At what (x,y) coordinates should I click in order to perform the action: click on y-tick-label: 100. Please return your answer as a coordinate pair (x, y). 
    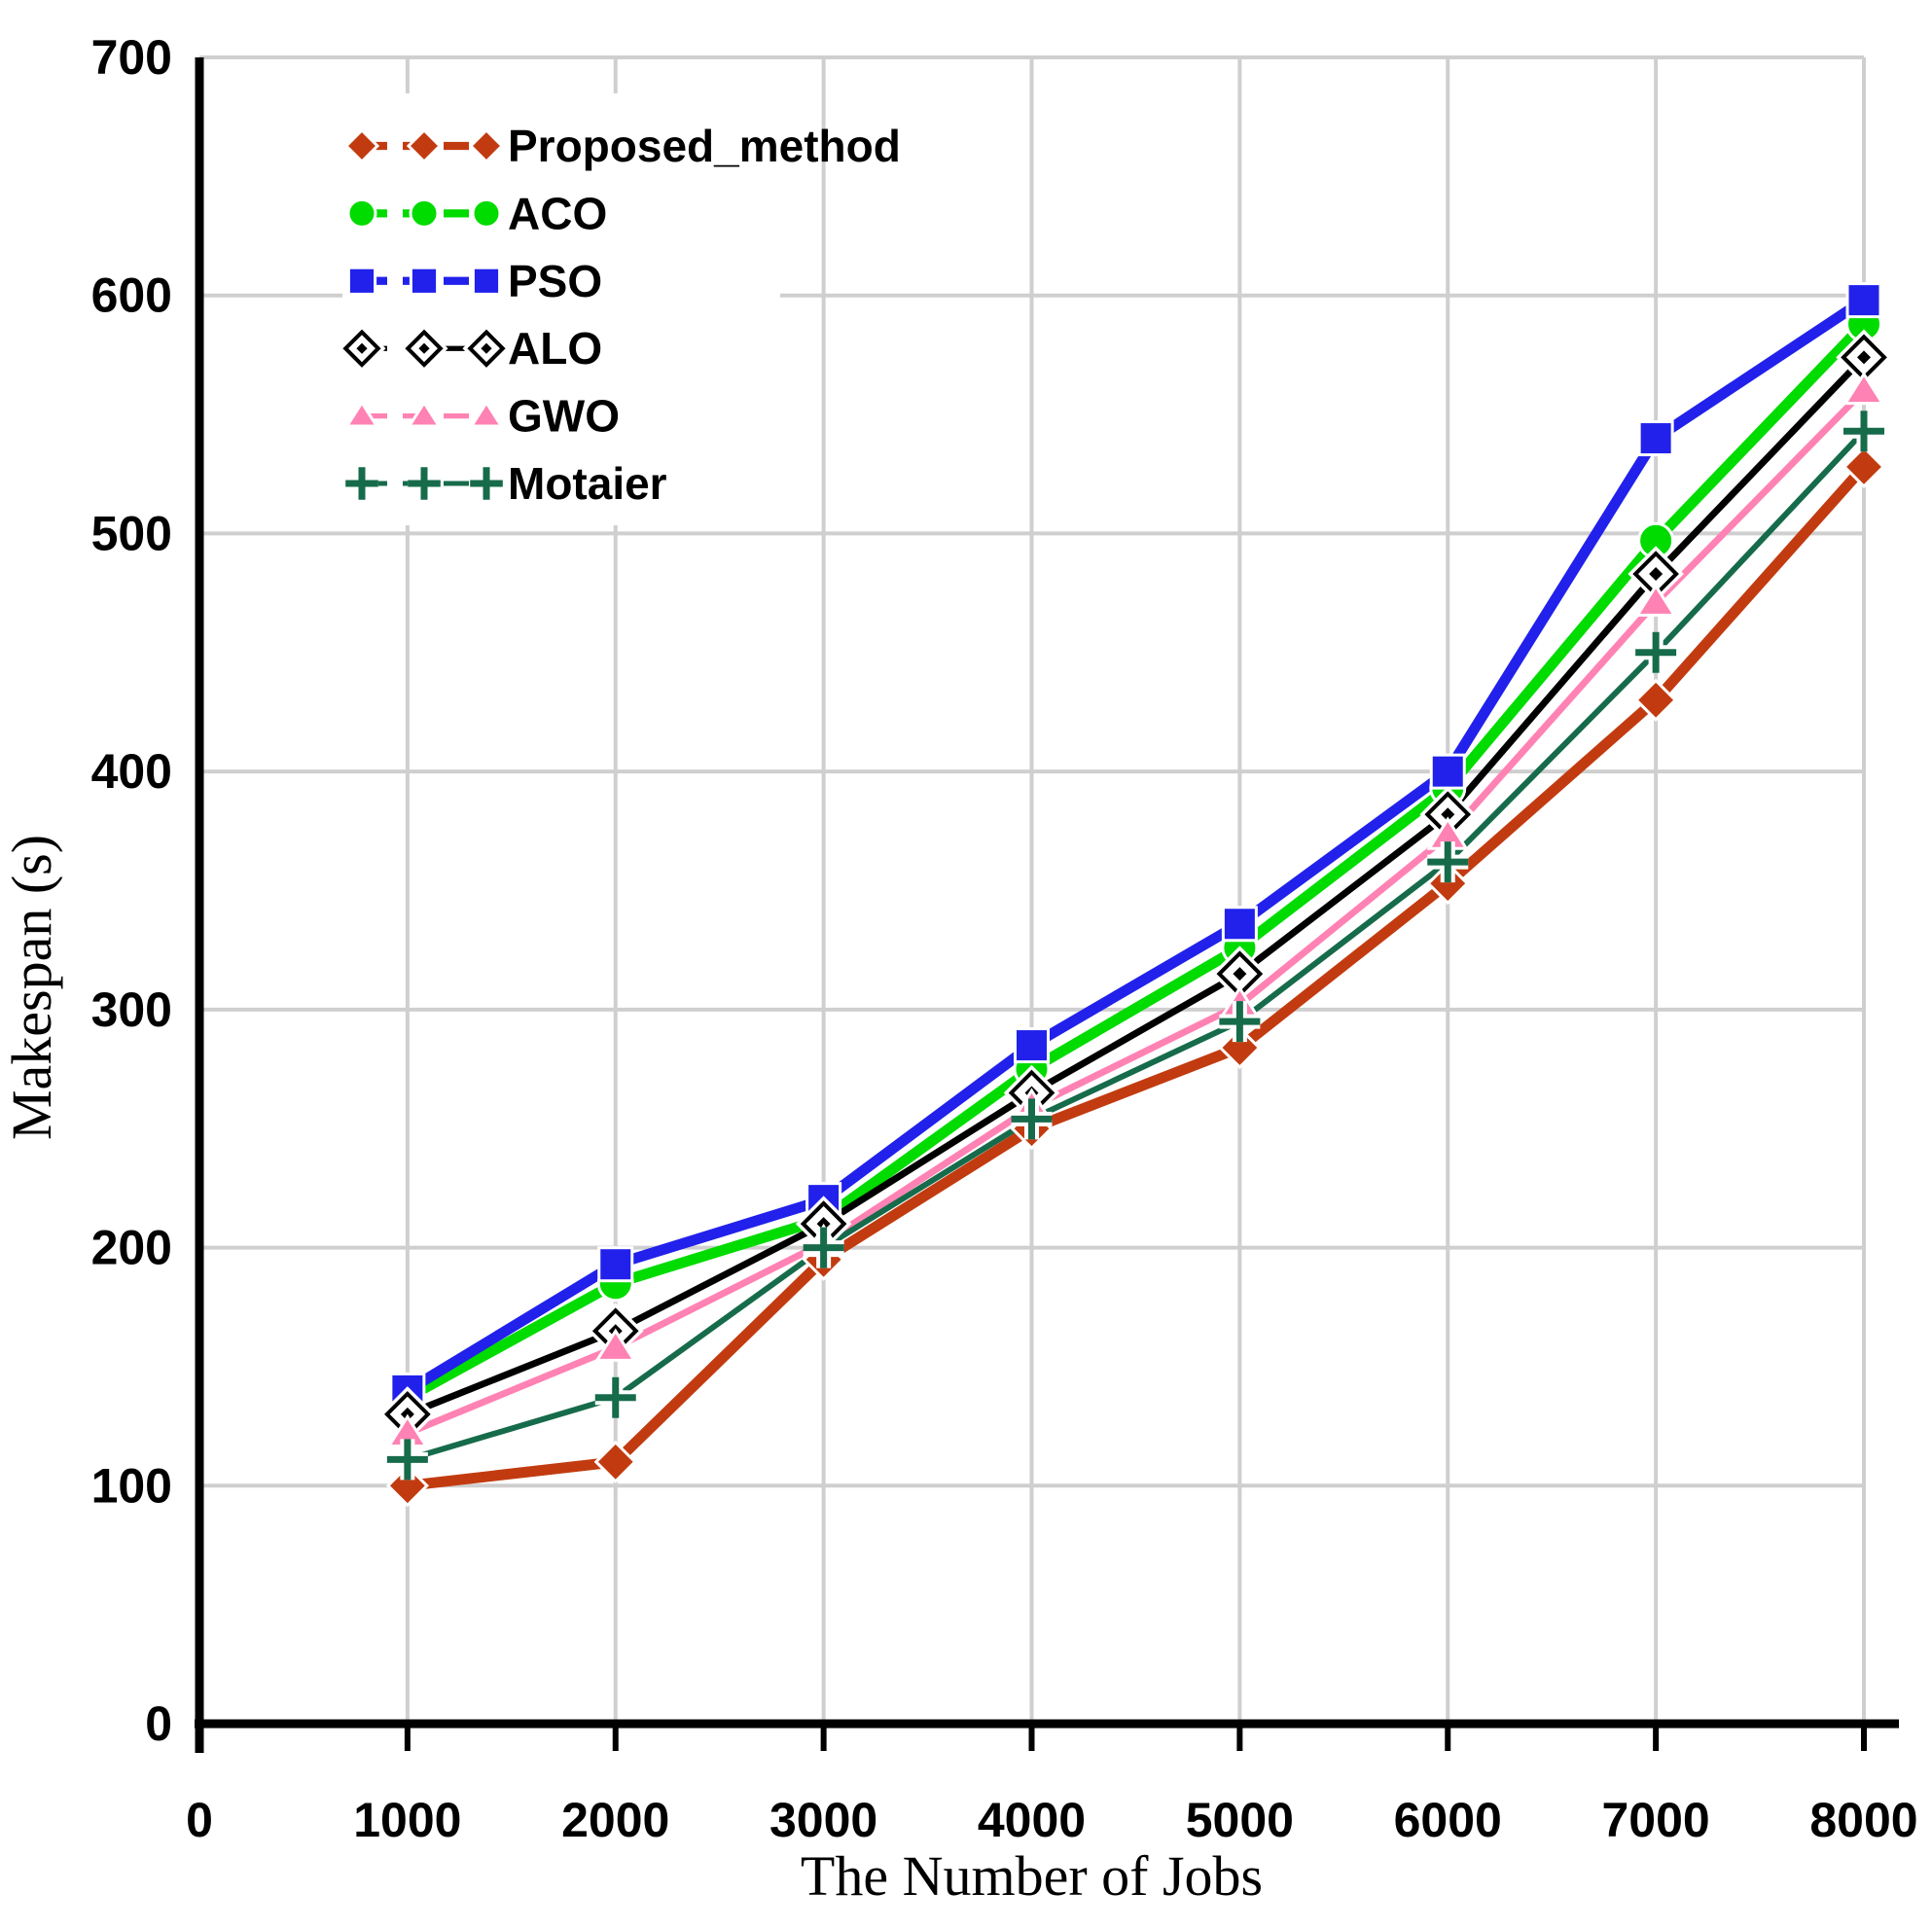
    Looking at the image, I should click on (131, 1485).